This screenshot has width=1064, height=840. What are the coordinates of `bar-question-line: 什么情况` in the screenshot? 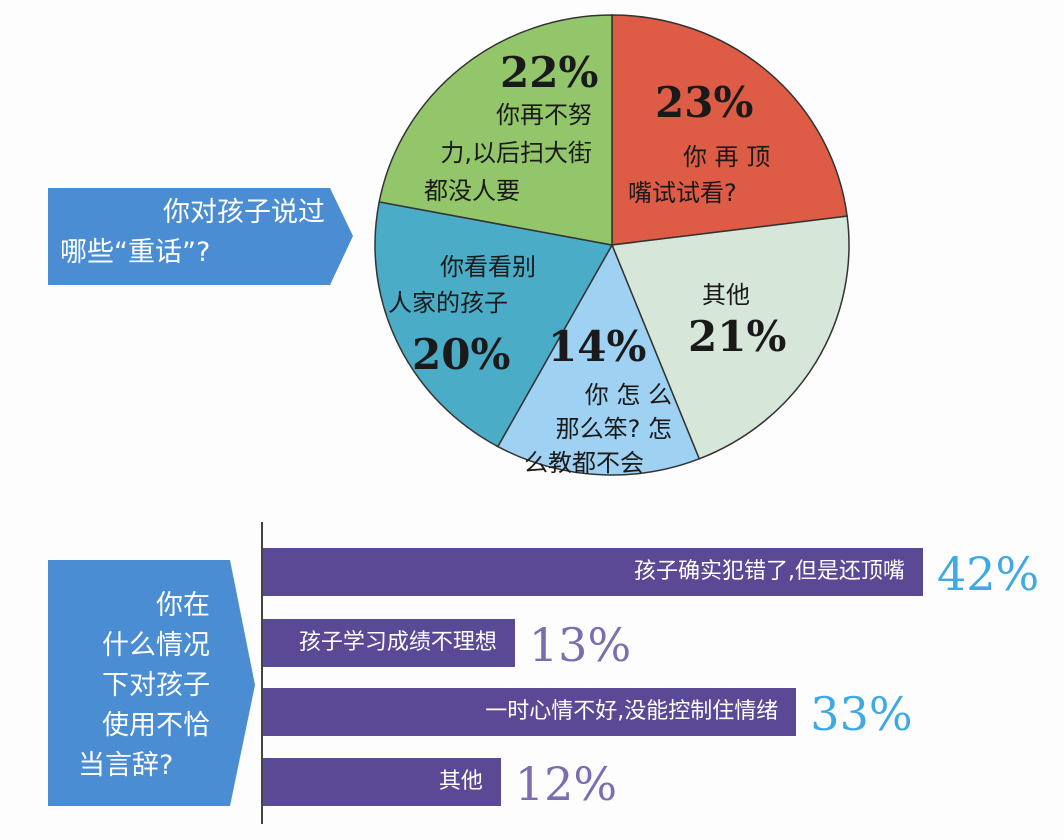 It's located at (156, 645).